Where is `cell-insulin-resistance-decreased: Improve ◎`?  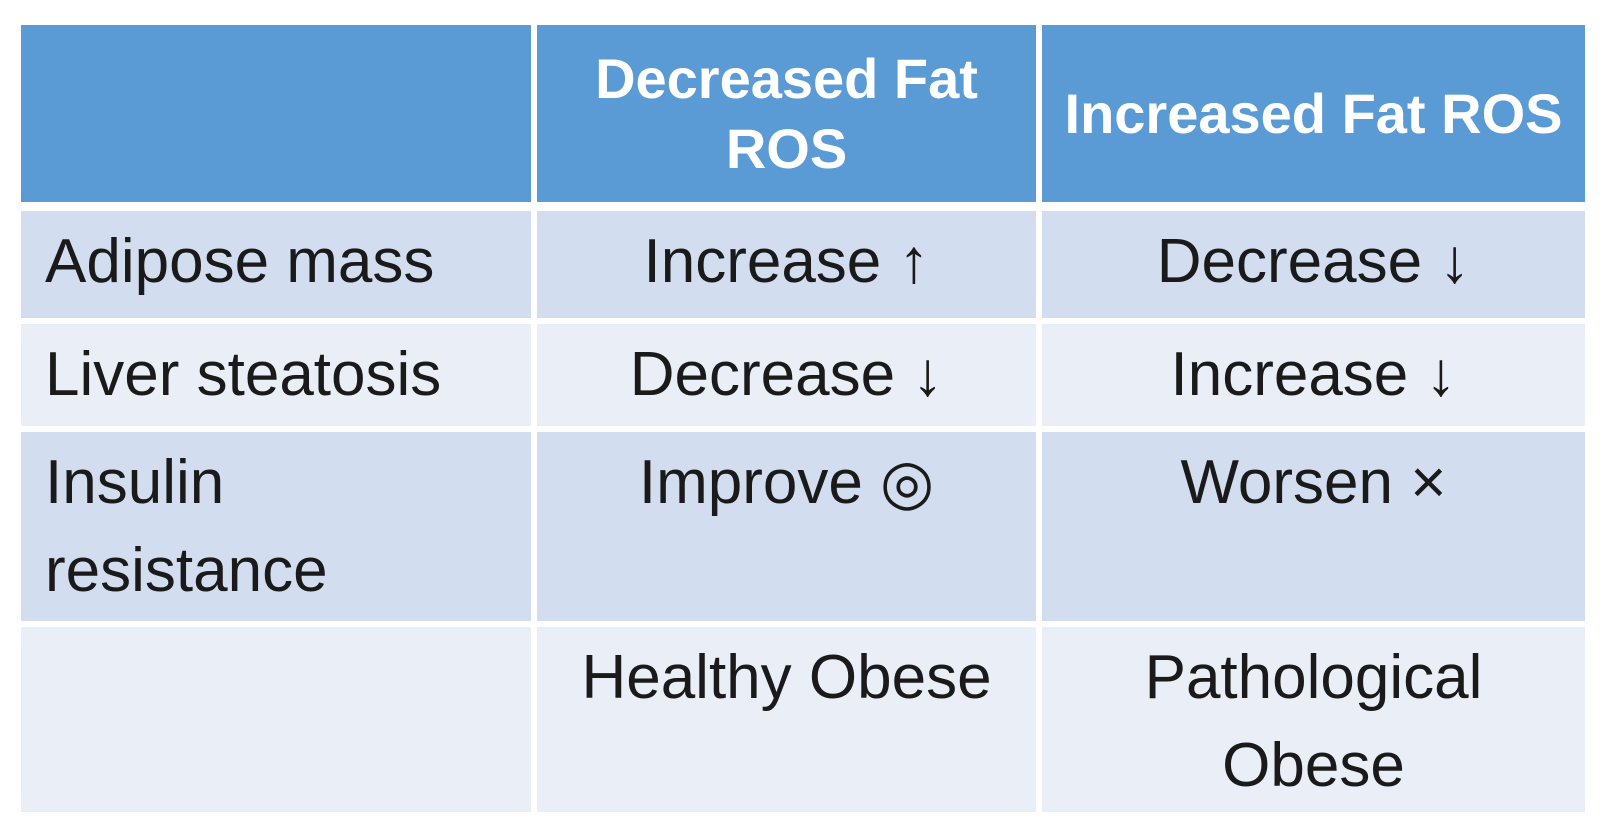 cell-insulin-resistance-decreased: Improve ◎ is located at coordinates (786, 526).